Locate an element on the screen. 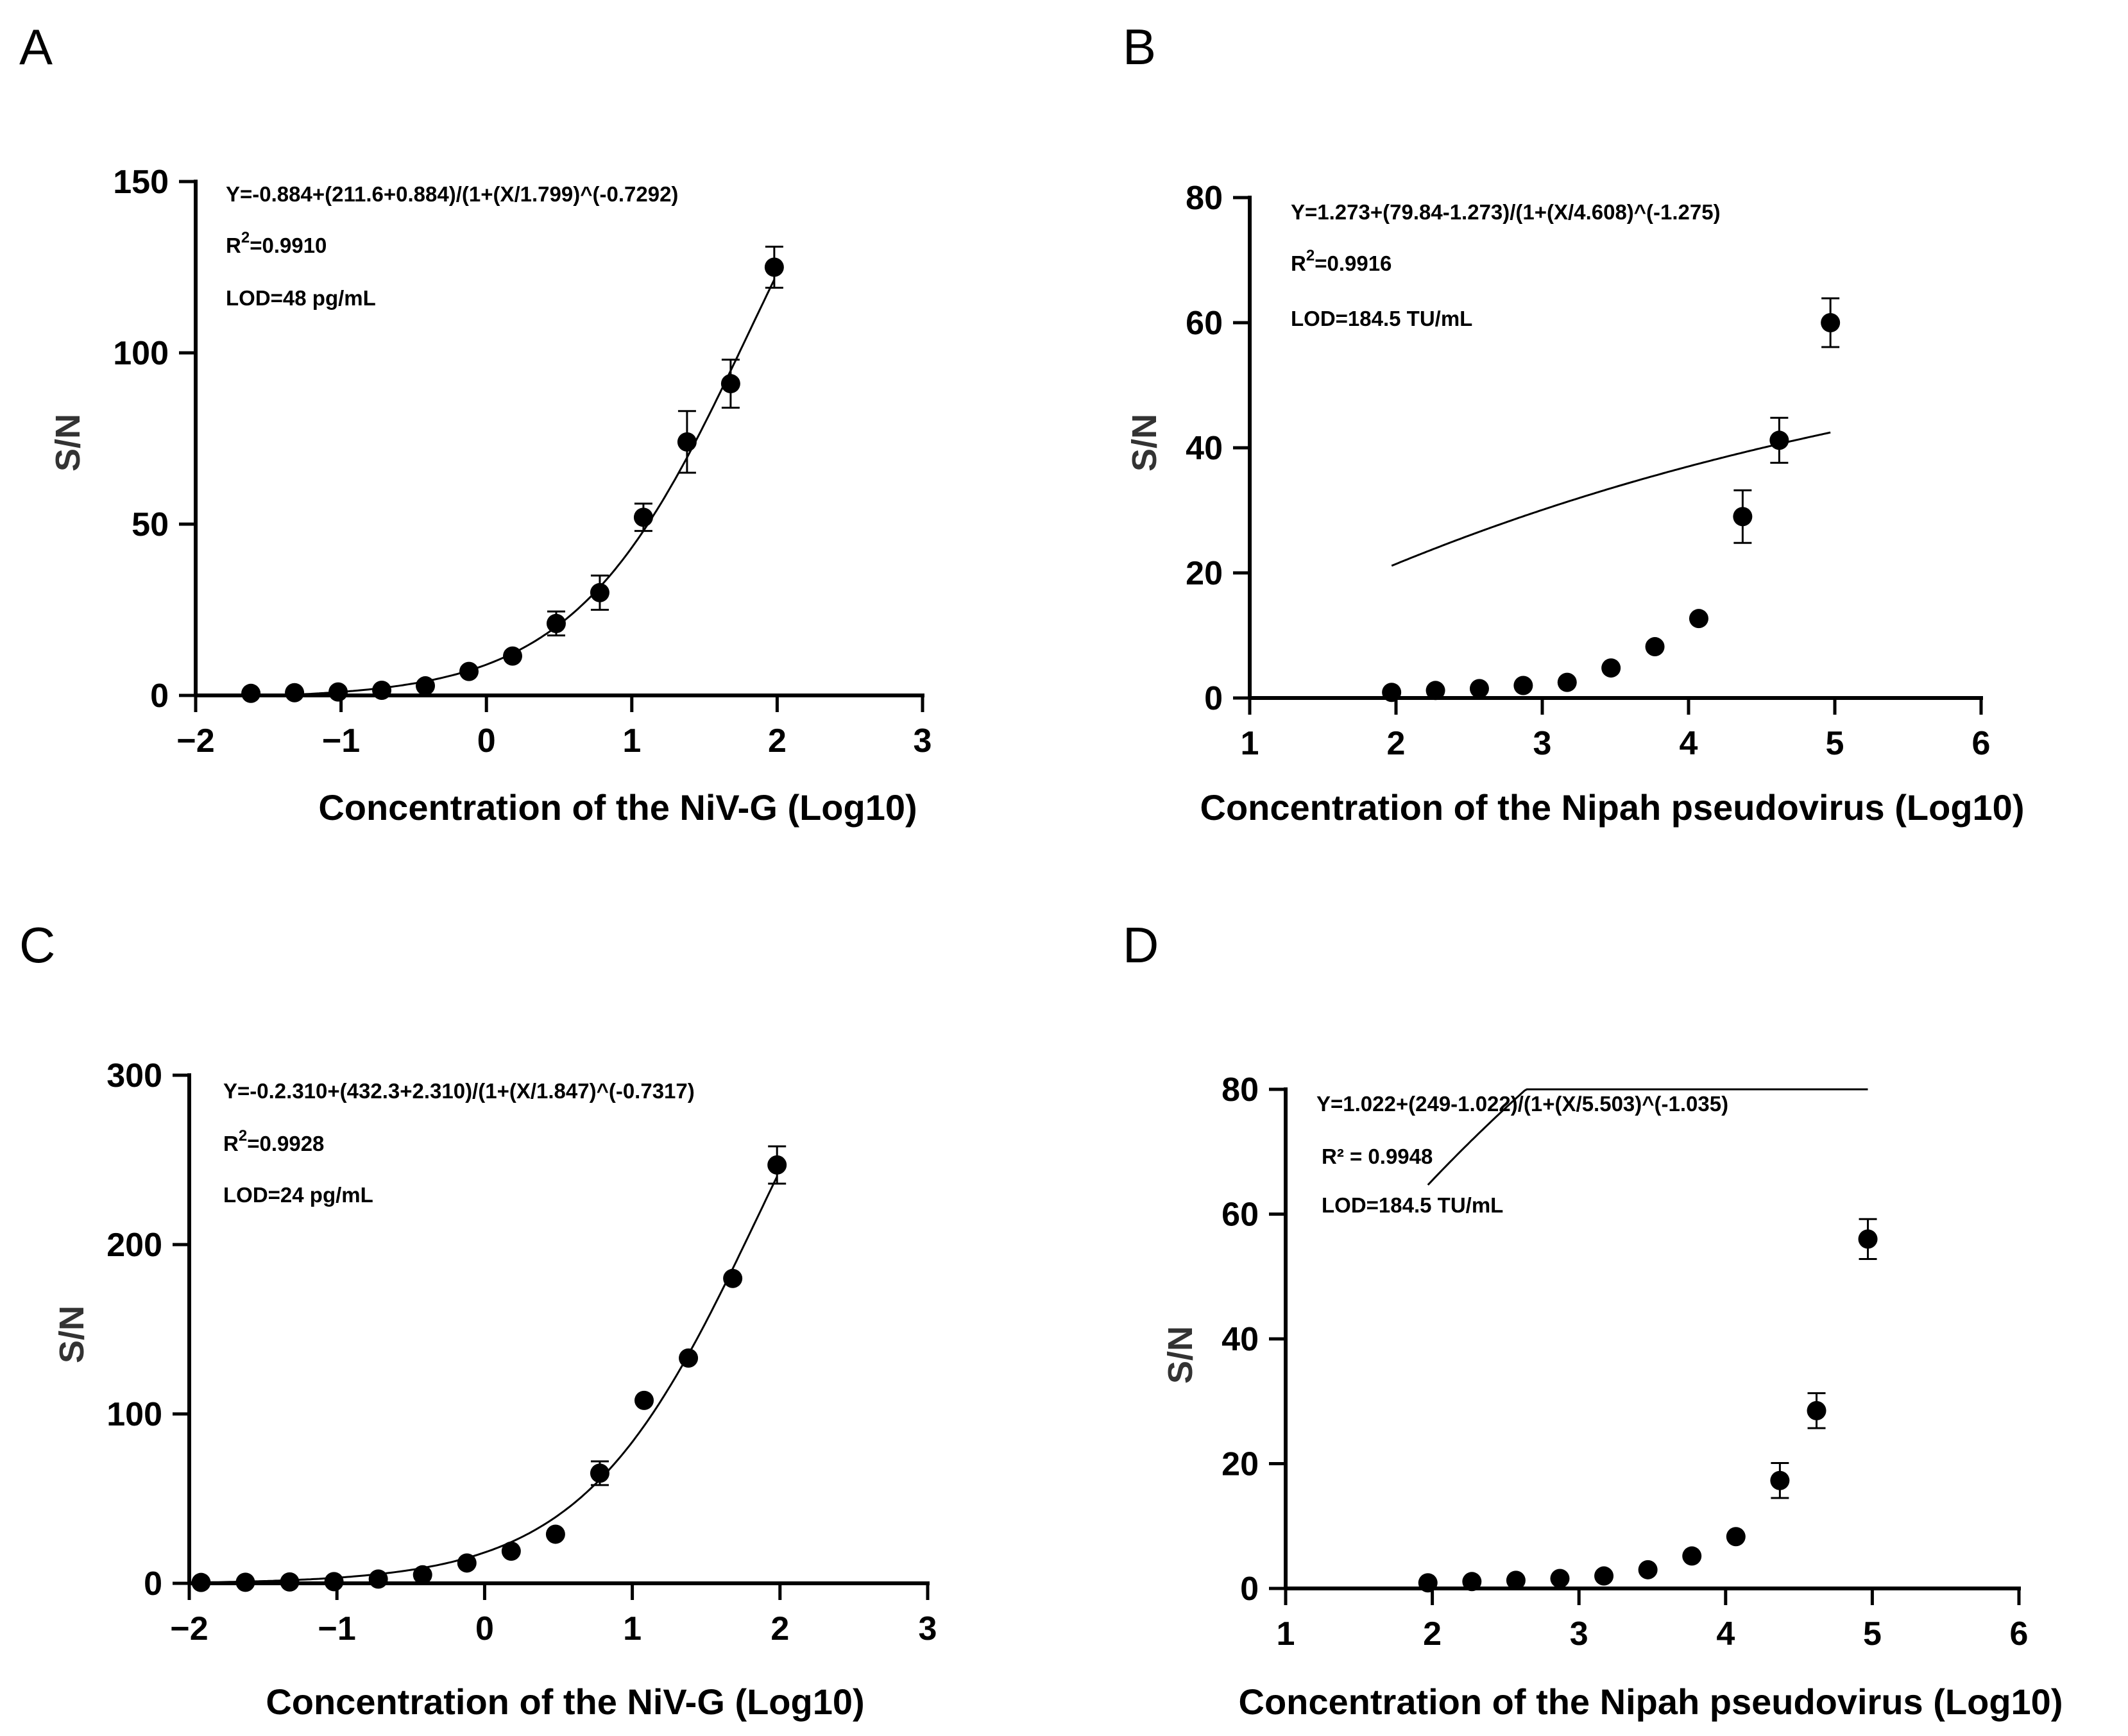 The image size is (2128, 1736). panel-a-fit-curve is located at coordinates (513, 488).